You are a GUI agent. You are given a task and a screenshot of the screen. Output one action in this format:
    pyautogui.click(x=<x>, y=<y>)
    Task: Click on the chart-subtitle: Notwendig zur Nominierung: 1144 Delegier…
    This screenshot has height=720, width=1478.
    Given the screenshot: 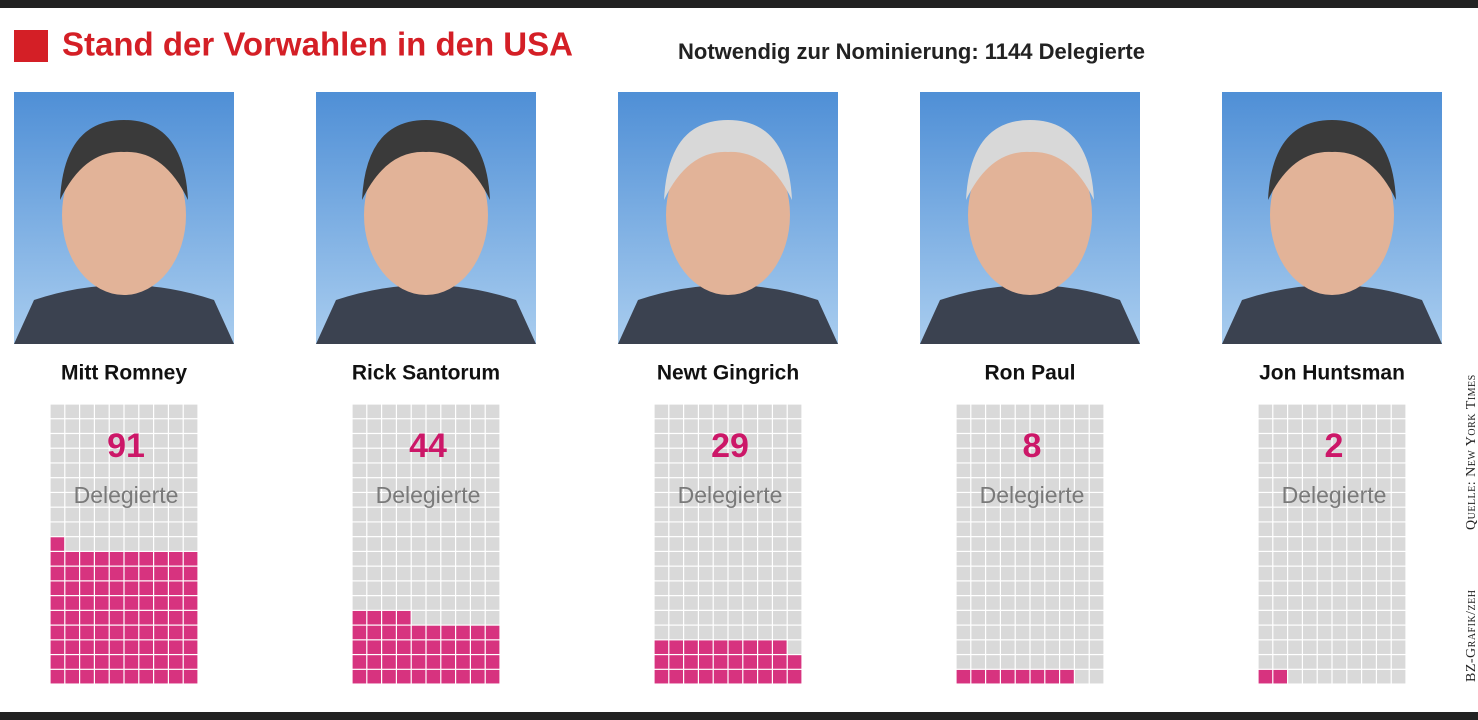 What is the action you would take?
    pyautogui.click(x=911, y=51)
    